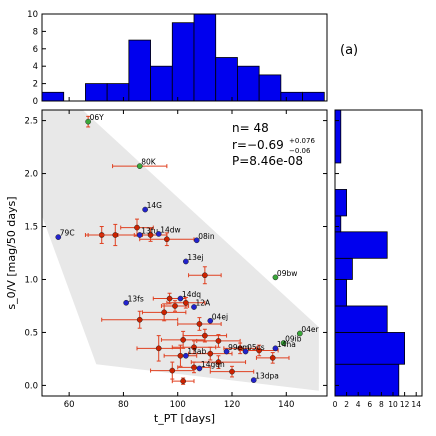 This screenshot has width=436, height=436. Describe the element at coordinates (35, 67) in the screenshot. I see `y-tick-label: 4` at that location.